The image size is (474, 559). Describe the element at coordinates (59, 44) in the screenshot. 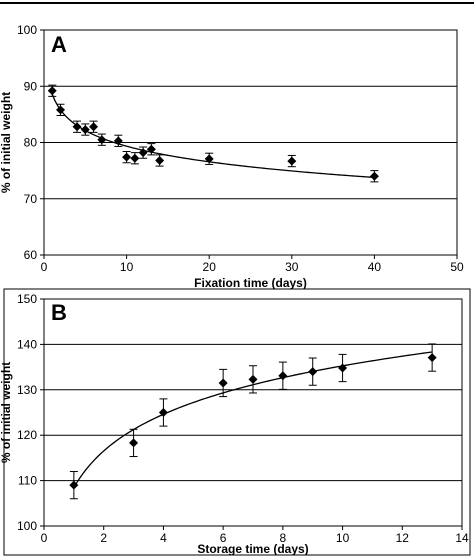

I see `panel-label: A` at that location.